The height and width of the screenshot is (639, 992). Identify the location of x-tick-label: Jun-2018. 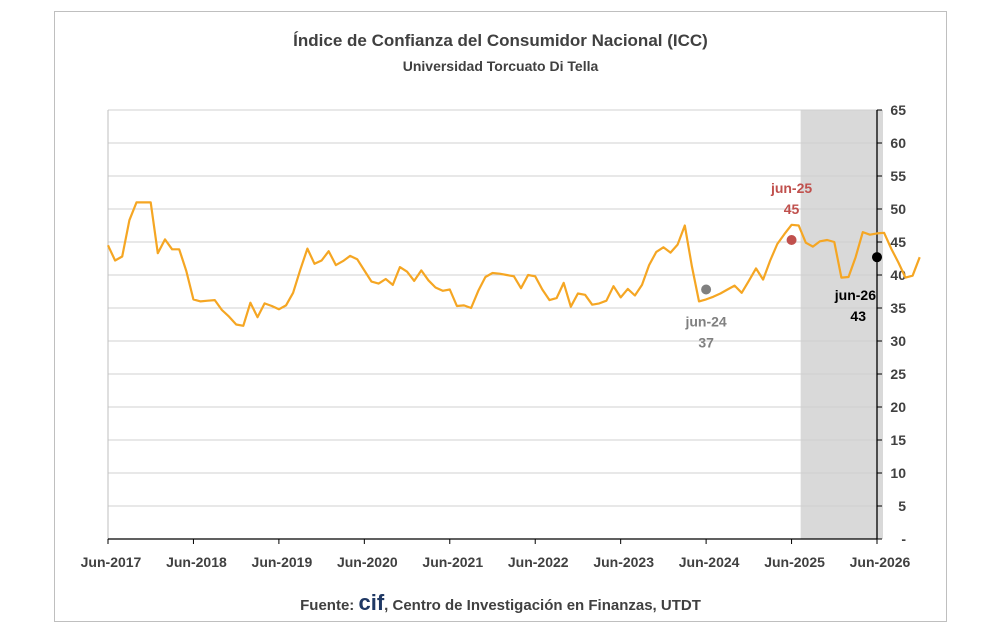
(196, 562).